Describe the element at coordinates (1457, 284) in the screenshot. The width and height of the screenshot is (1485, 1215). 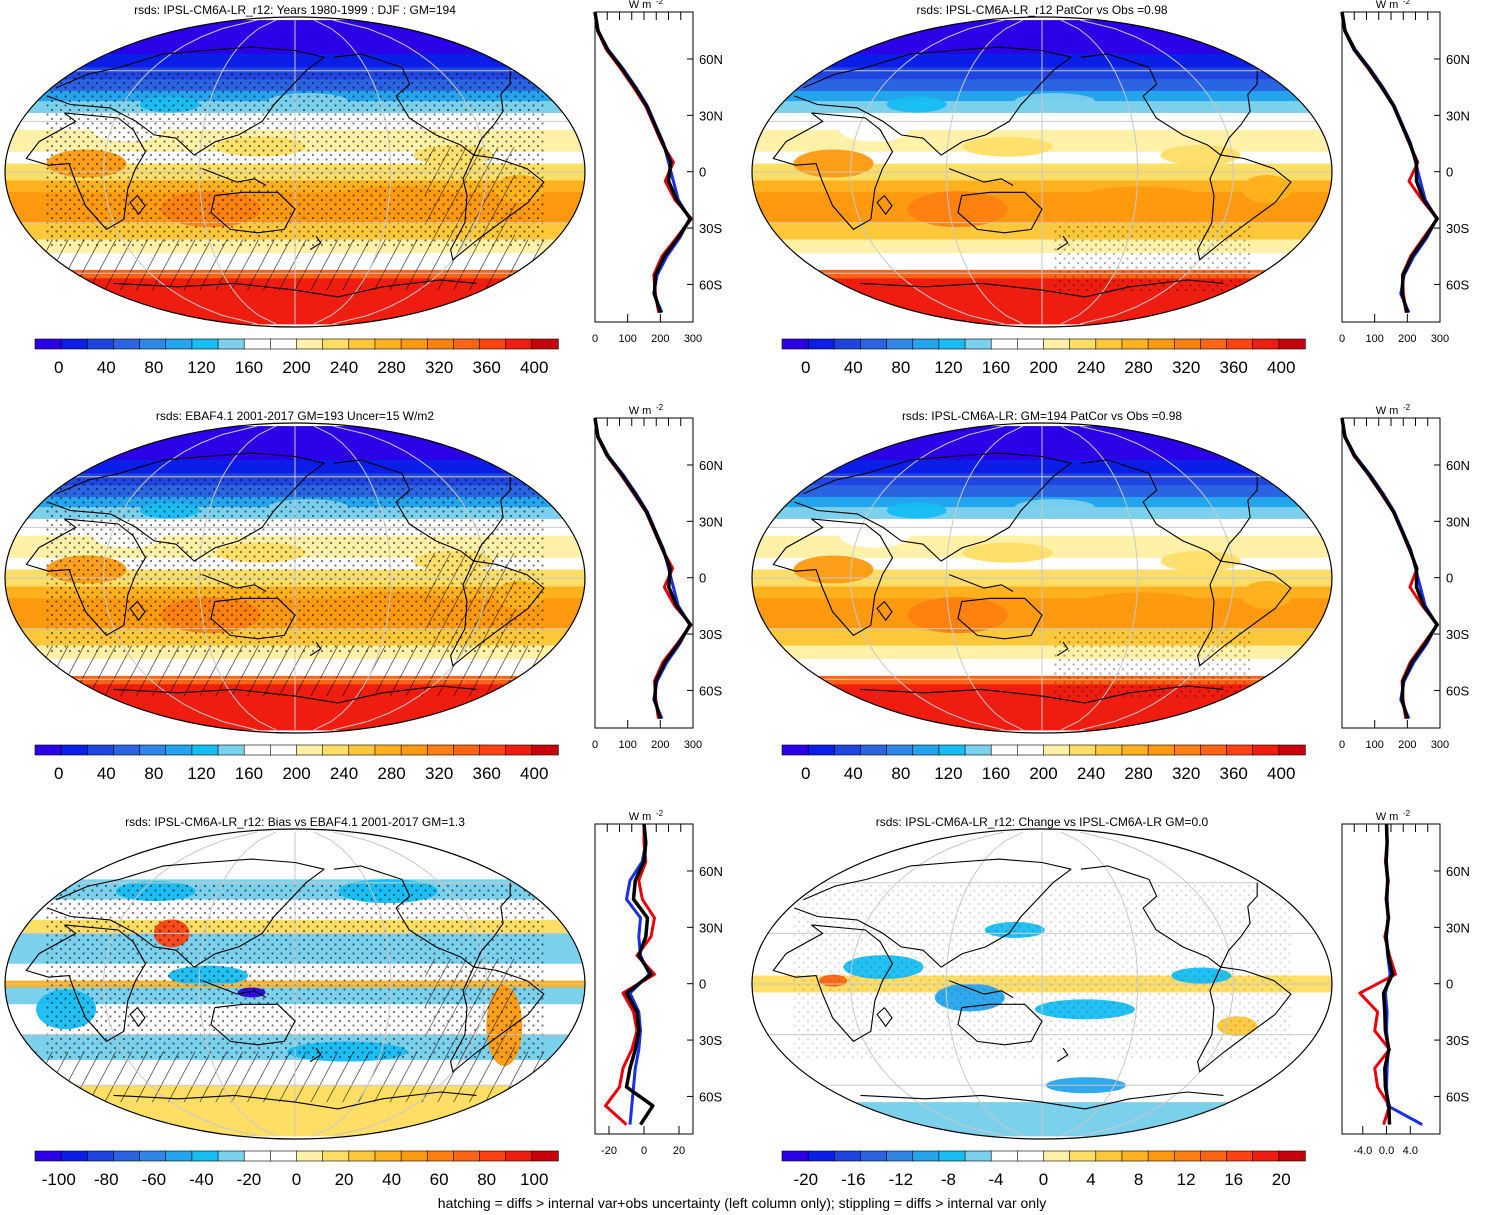
I see `zonal-lat-label: 60S` at that location.